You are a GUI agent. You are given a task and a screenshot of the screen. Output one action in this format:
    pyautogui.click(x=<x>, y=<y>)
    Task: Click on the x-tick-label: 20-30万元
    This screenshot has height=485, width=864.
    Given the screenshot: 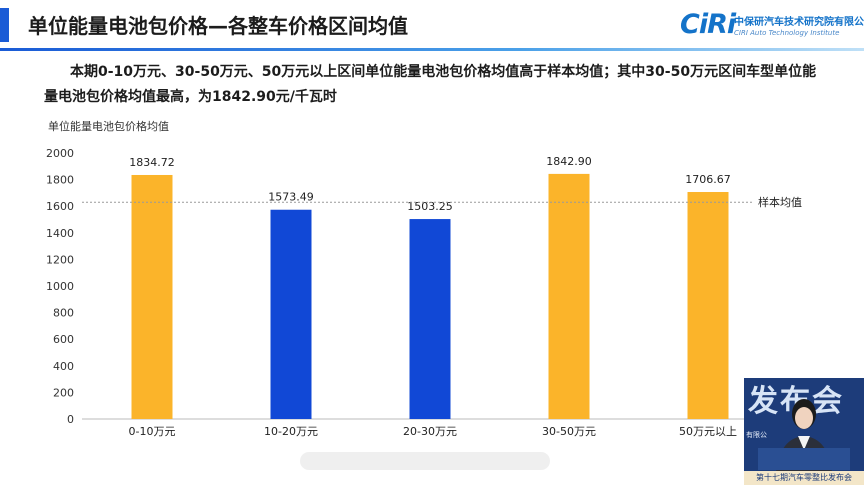 What is the action you would take?
    pyautogui.click(x=430, y=431)
    